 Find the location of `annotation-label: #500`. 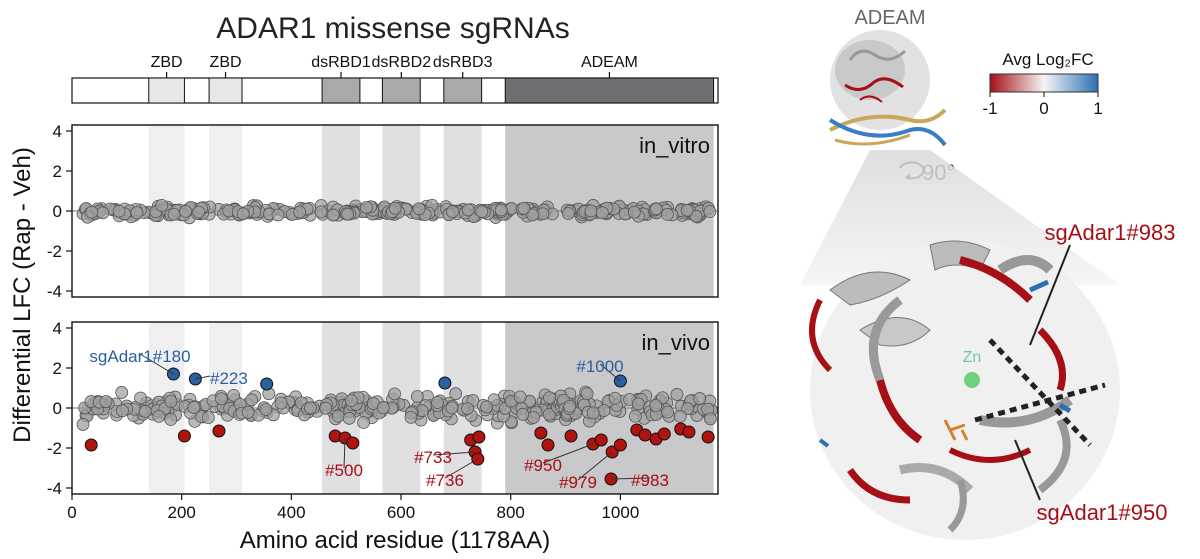

annotation-label: #500 is located at coordinates (344, 470).